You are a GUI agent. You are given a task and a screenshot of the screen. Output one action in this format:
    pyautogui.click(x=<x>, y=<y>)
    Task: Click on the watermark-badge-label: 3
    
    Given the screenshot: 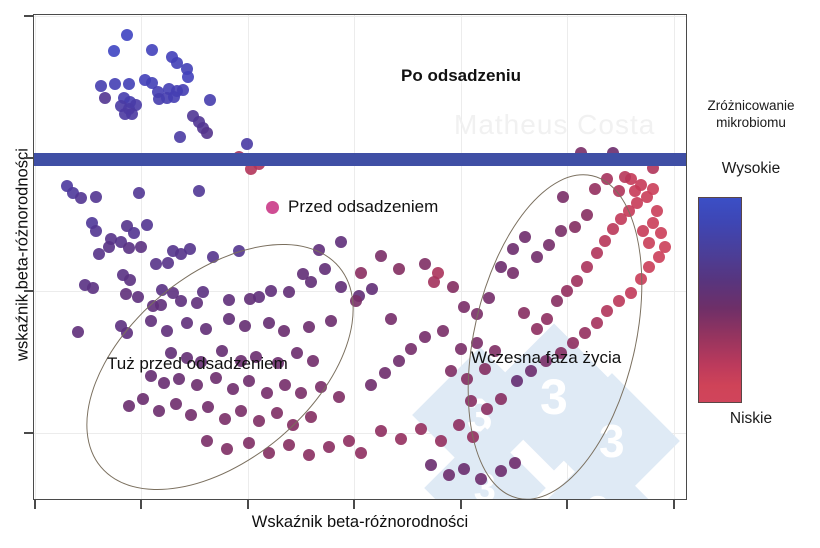 What is the action you would take?
    pyautogui.click(x=597, y=493)
    